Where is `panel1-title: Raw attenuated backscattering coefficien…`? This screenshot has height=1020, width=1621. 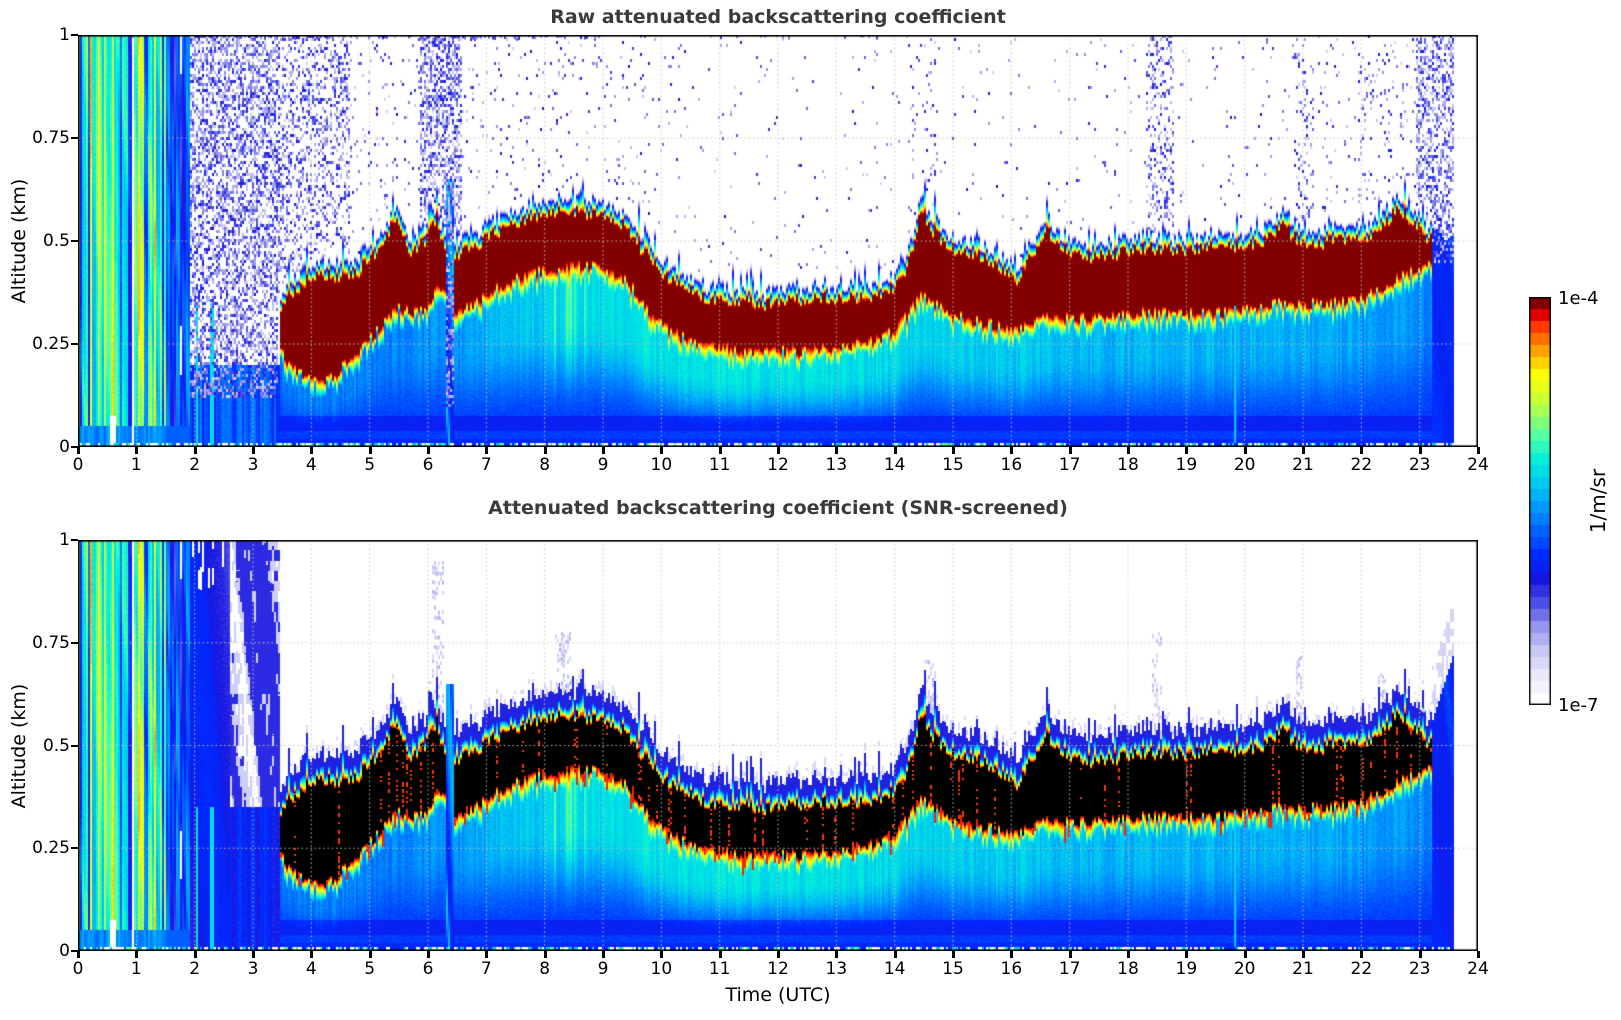 panel1-title: Raw attenuated backscattering coefficien… is located at coordinates (778, 17).